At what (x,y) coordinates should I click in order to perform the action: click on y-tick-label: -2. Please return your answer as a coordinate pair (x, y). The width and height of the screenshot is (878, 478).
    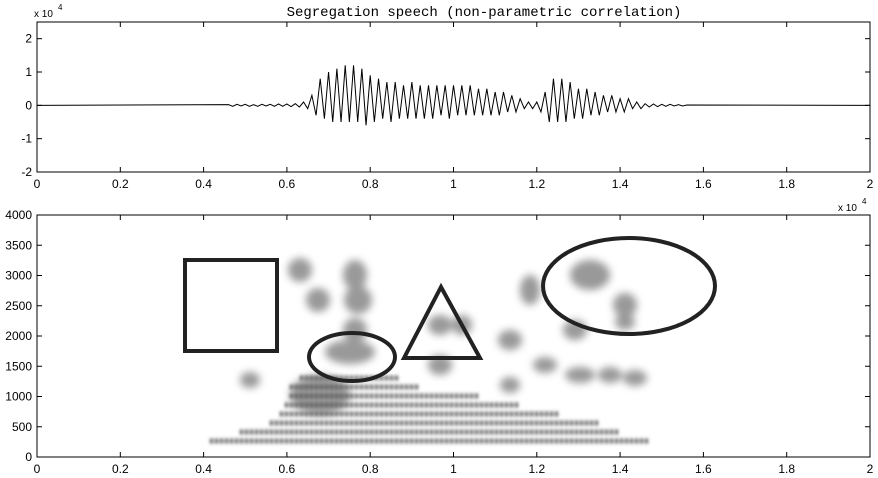
    Looking at the image, I should click on (26, 172).